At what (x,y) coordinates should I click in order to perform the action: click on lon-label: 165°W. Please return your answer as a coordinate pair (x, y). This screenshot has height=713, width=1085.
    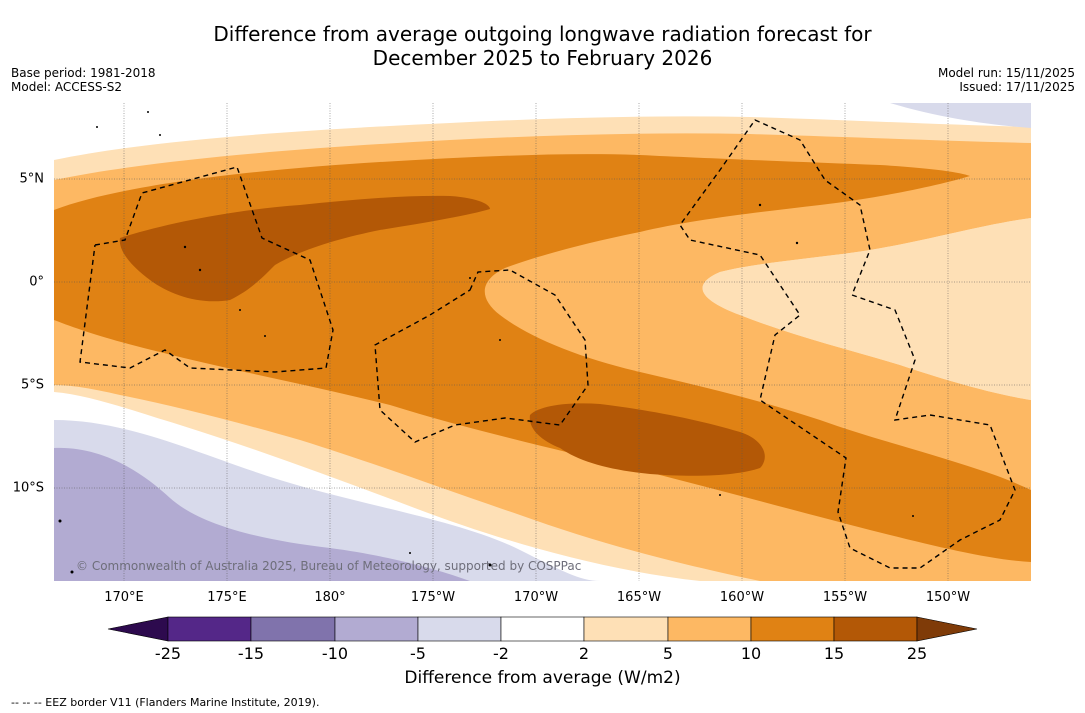
    Looking at the image, I should click on (639, 597).